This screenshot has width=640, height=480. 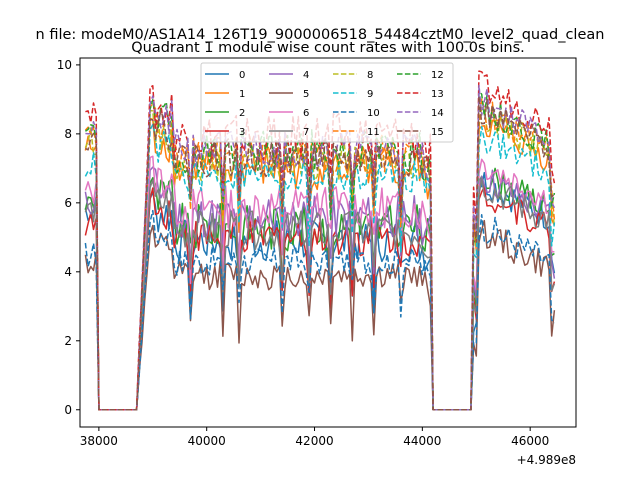 I want to click on legend-label-1: 1, so click(x=242, y=94).